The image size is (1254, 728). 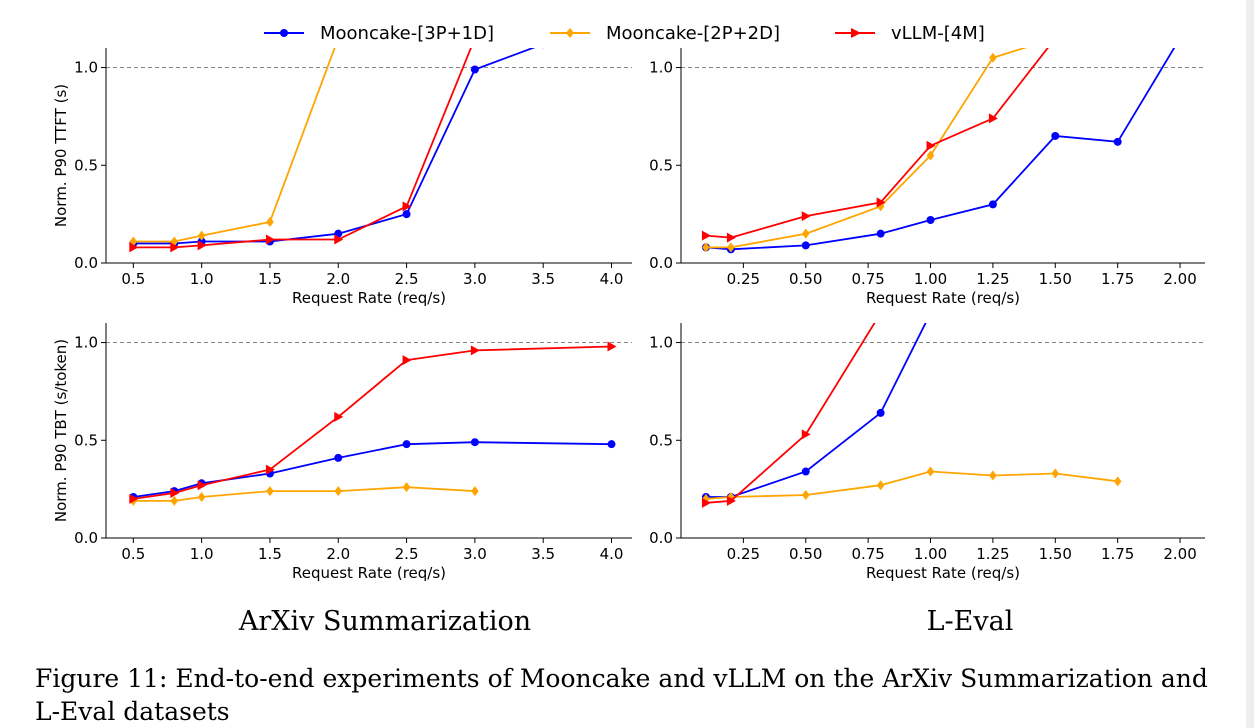 What do you see at coordinates (938, 33) in the screenshot?
I see `legend-label-vllm-4m: vLLM-[4M]` at bounding box center [938, 33].